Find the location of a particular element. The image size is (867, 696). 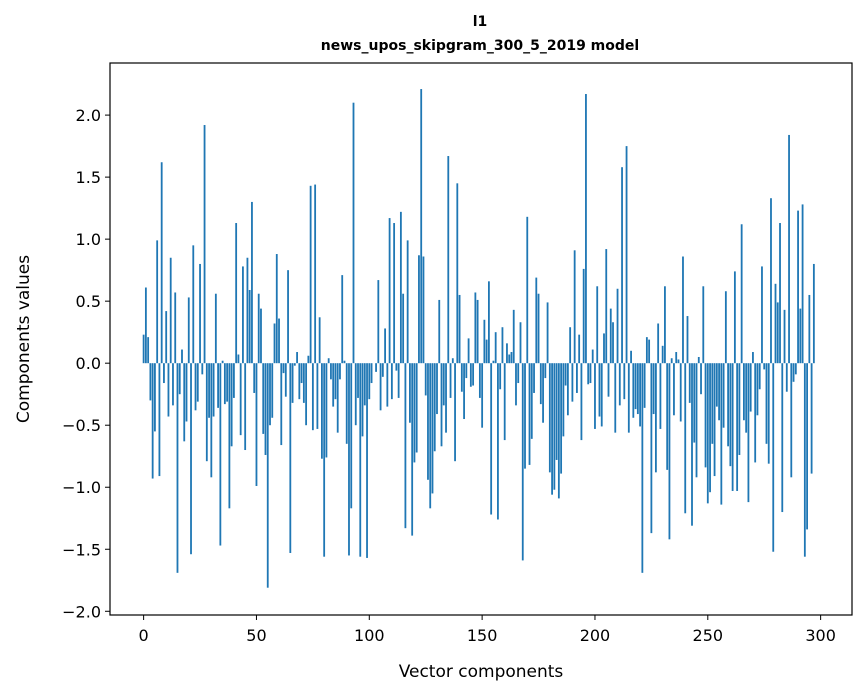

x-tick-label-1: 50 is located at coordinates (256, 635).